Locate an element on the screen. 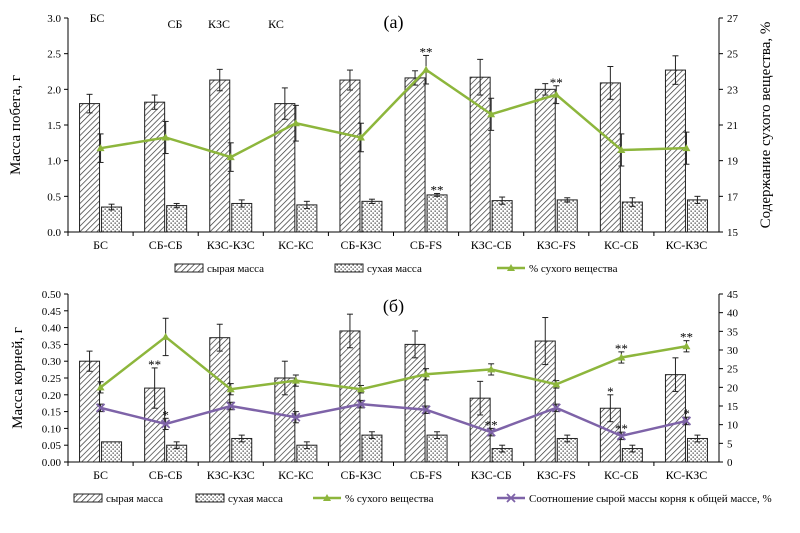  panel-label: (а) is located at coordinates (394, 22).